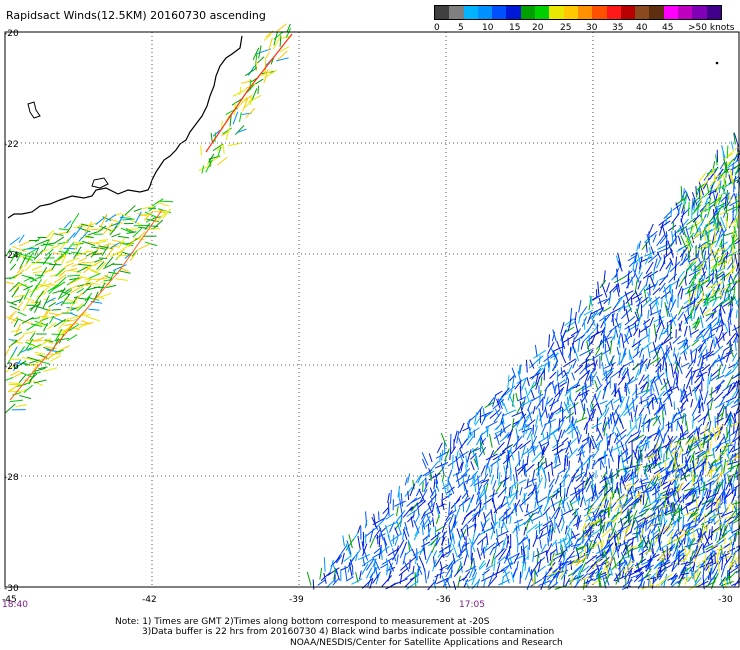  I want to click on left-swath, so click(89, 306).